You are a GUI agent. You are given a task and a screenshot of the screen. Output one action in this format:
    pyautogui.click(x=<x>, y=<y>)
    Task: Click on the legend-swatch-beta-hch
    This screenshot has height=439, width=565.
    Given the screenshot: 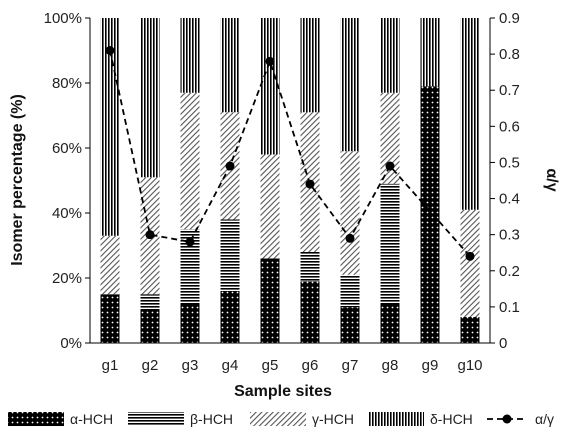 What is the action you would take?
    pyautogui.click(x=156, y=419)
    